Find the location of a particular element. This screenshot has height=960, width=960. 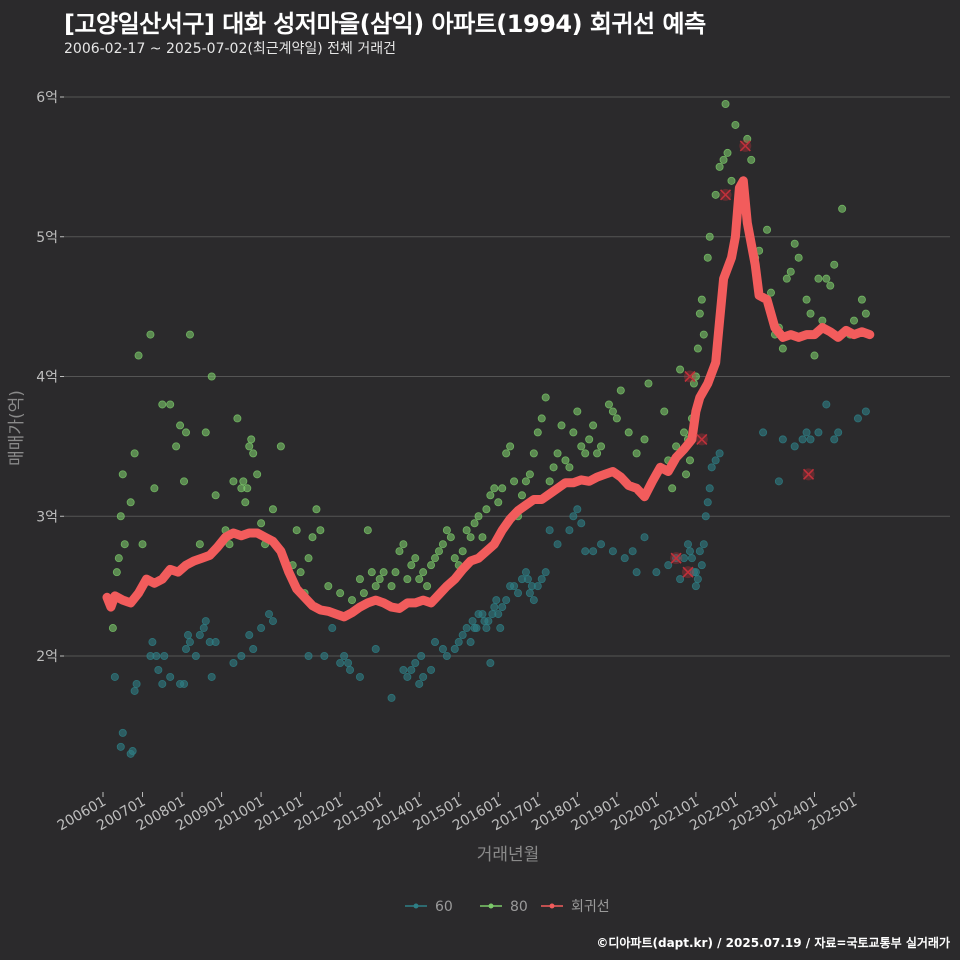

x-axis-title: 거래년월 is located at coordinates (508, 855).